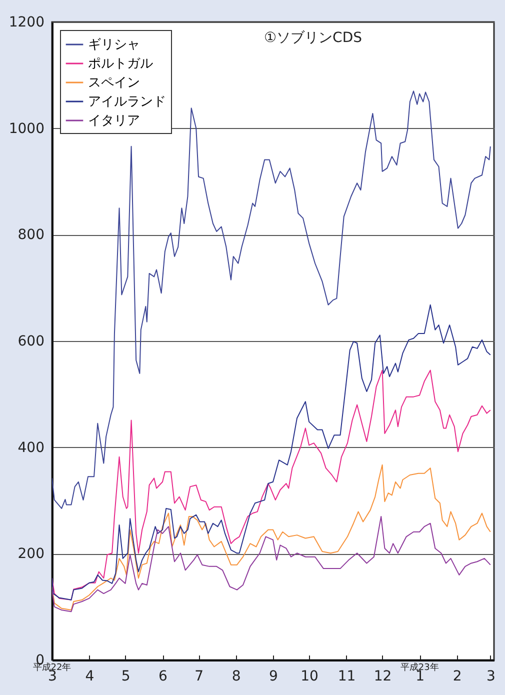 The image size is (505, 695). What do you see at coordinates (273, 676) in the screenshot?
I see `x-tick-label: 9` at bounding box center [273, 676].